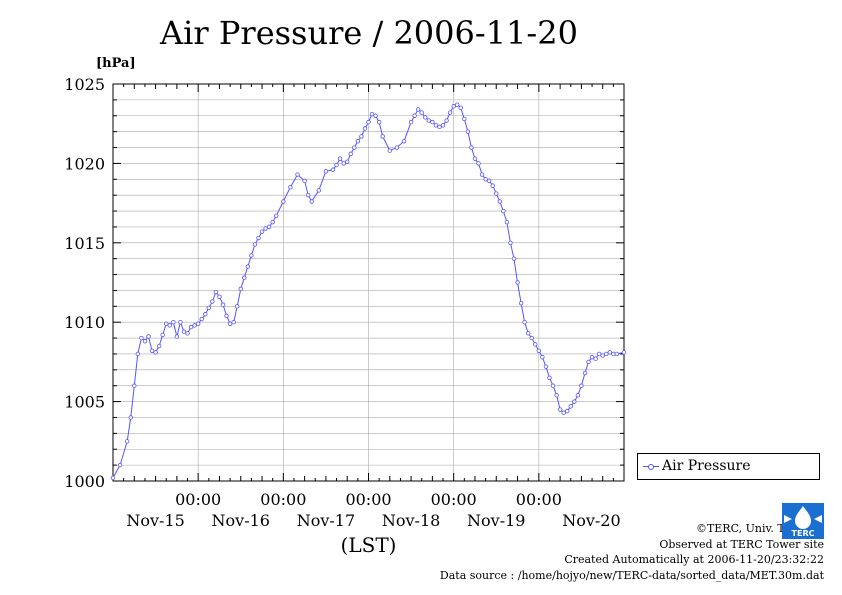 Image resolution: width=842 pixels, height=595 pixels. Describe the element at coordinates (241, 520) in the screenshot. I see `x-tick-date-label: Nov-16` at that location.